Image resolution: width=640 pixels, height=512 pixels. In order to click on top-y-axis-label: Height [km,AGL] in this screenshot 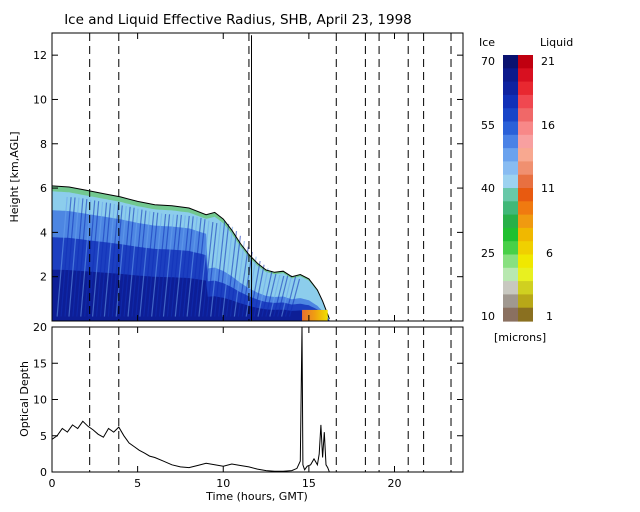, I will do `click(14, 176)`.